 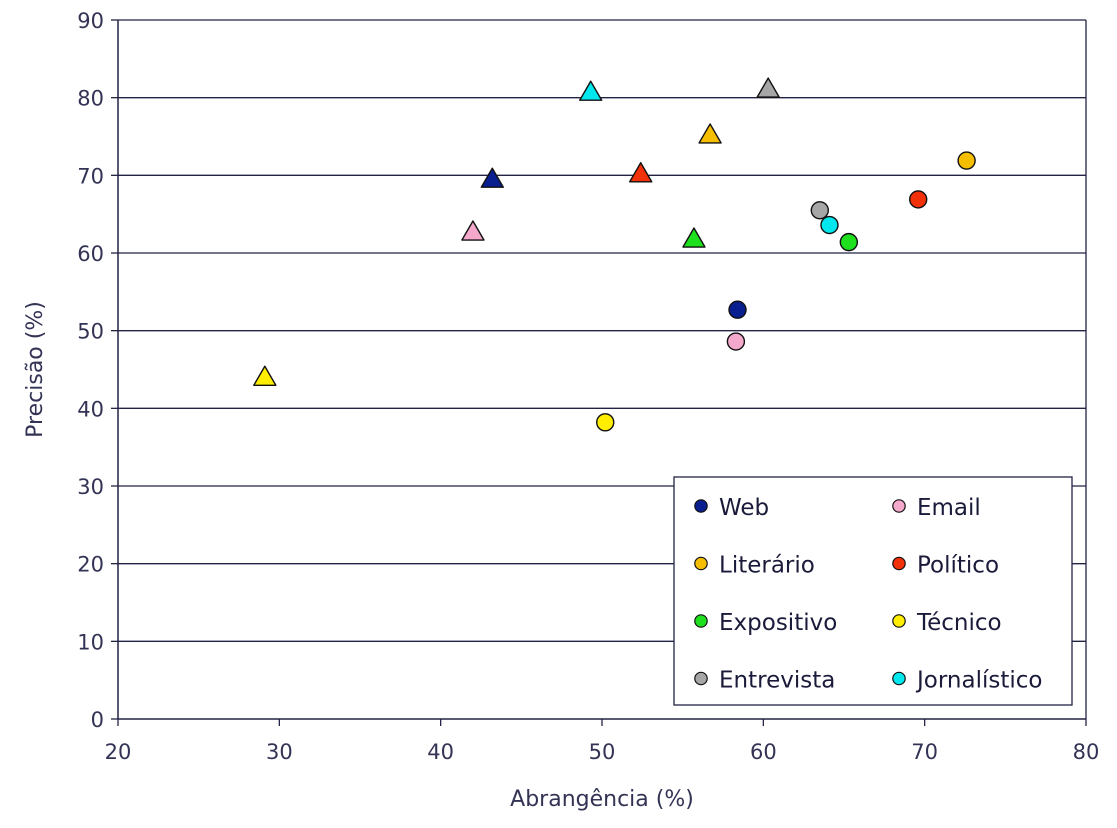 I want to click on x-tick-label: 40, so click(x=440, y=752).